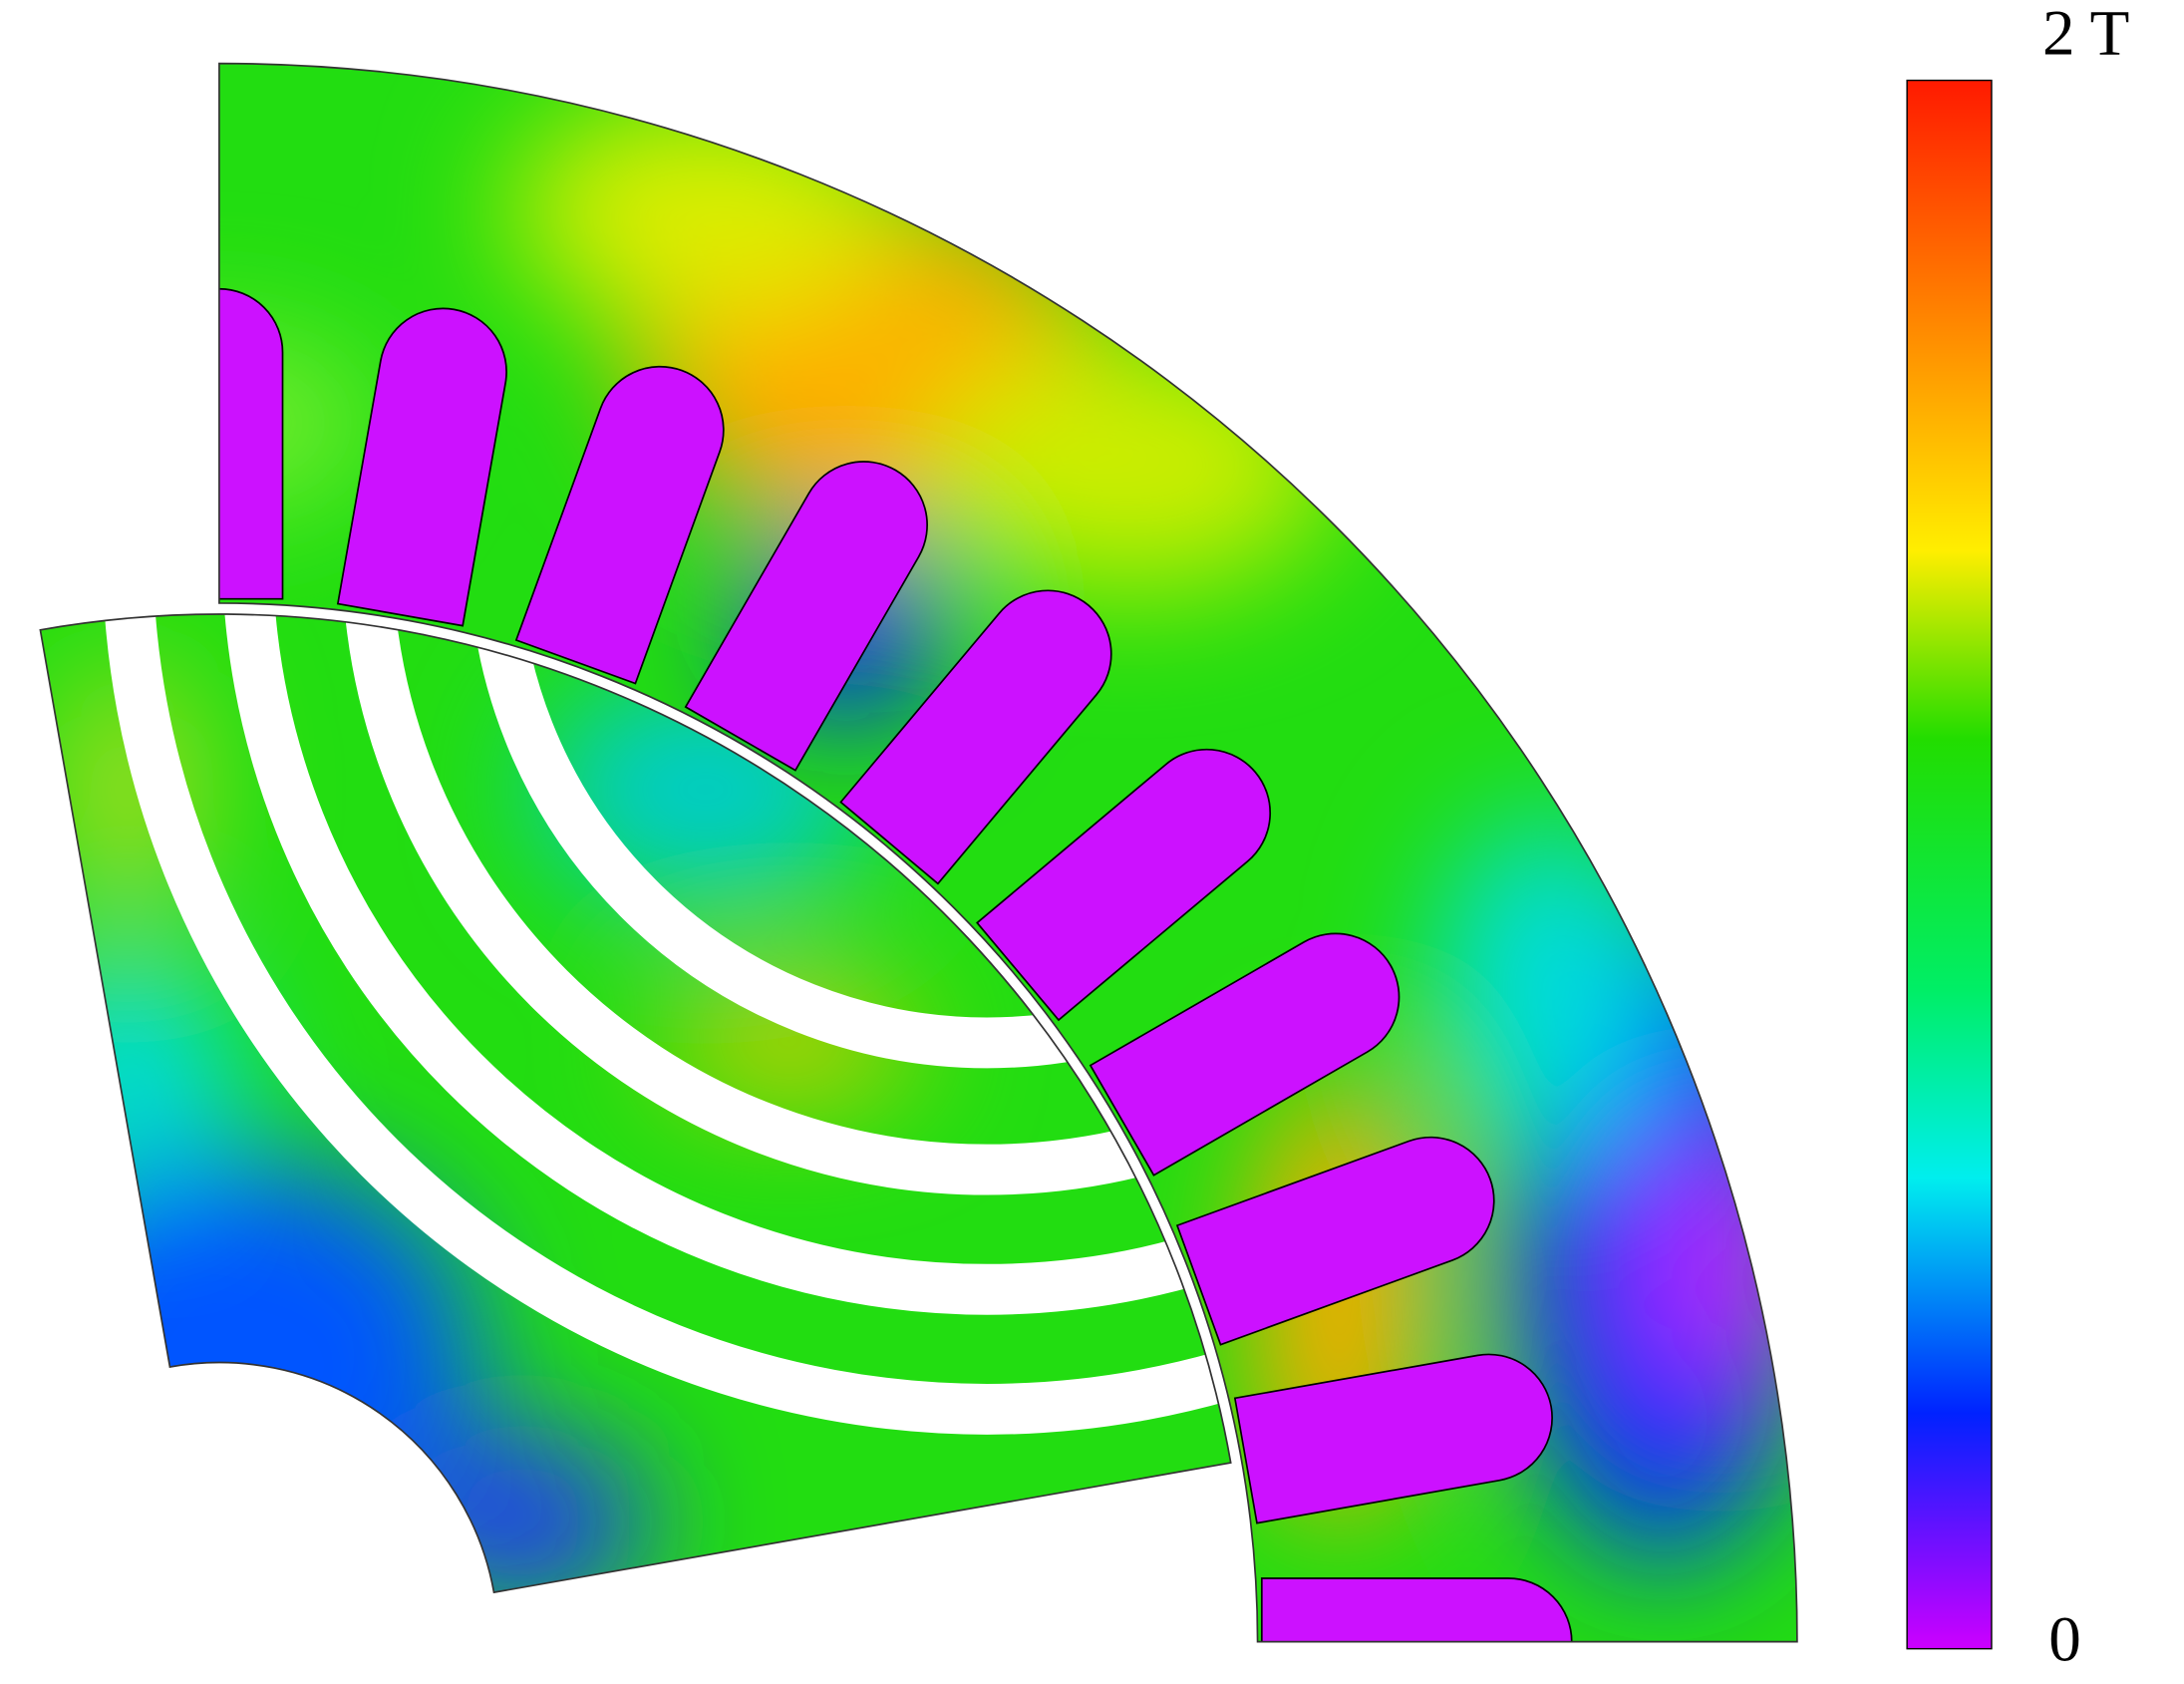 The image size is (2184, 1684). What do you see at coordinates (2017, 838) in the screenshot?
I see `colorbar: 2 T 0` at bounding box center [2017, 838].